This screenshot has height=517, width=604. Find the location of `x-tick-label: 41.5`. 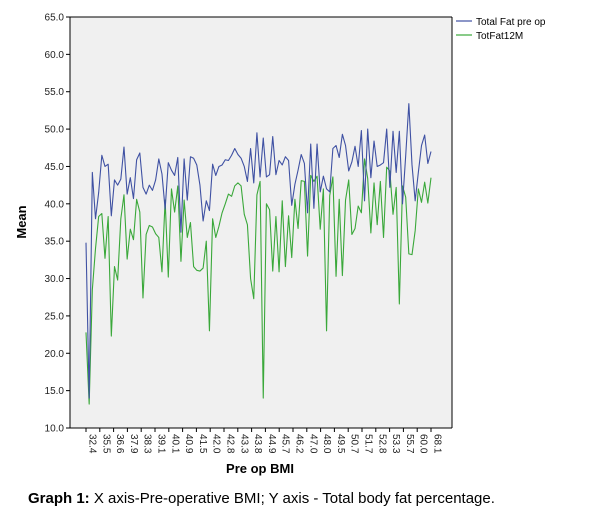

x-tick-label: 41.5 is located at coordinates (202, 444).